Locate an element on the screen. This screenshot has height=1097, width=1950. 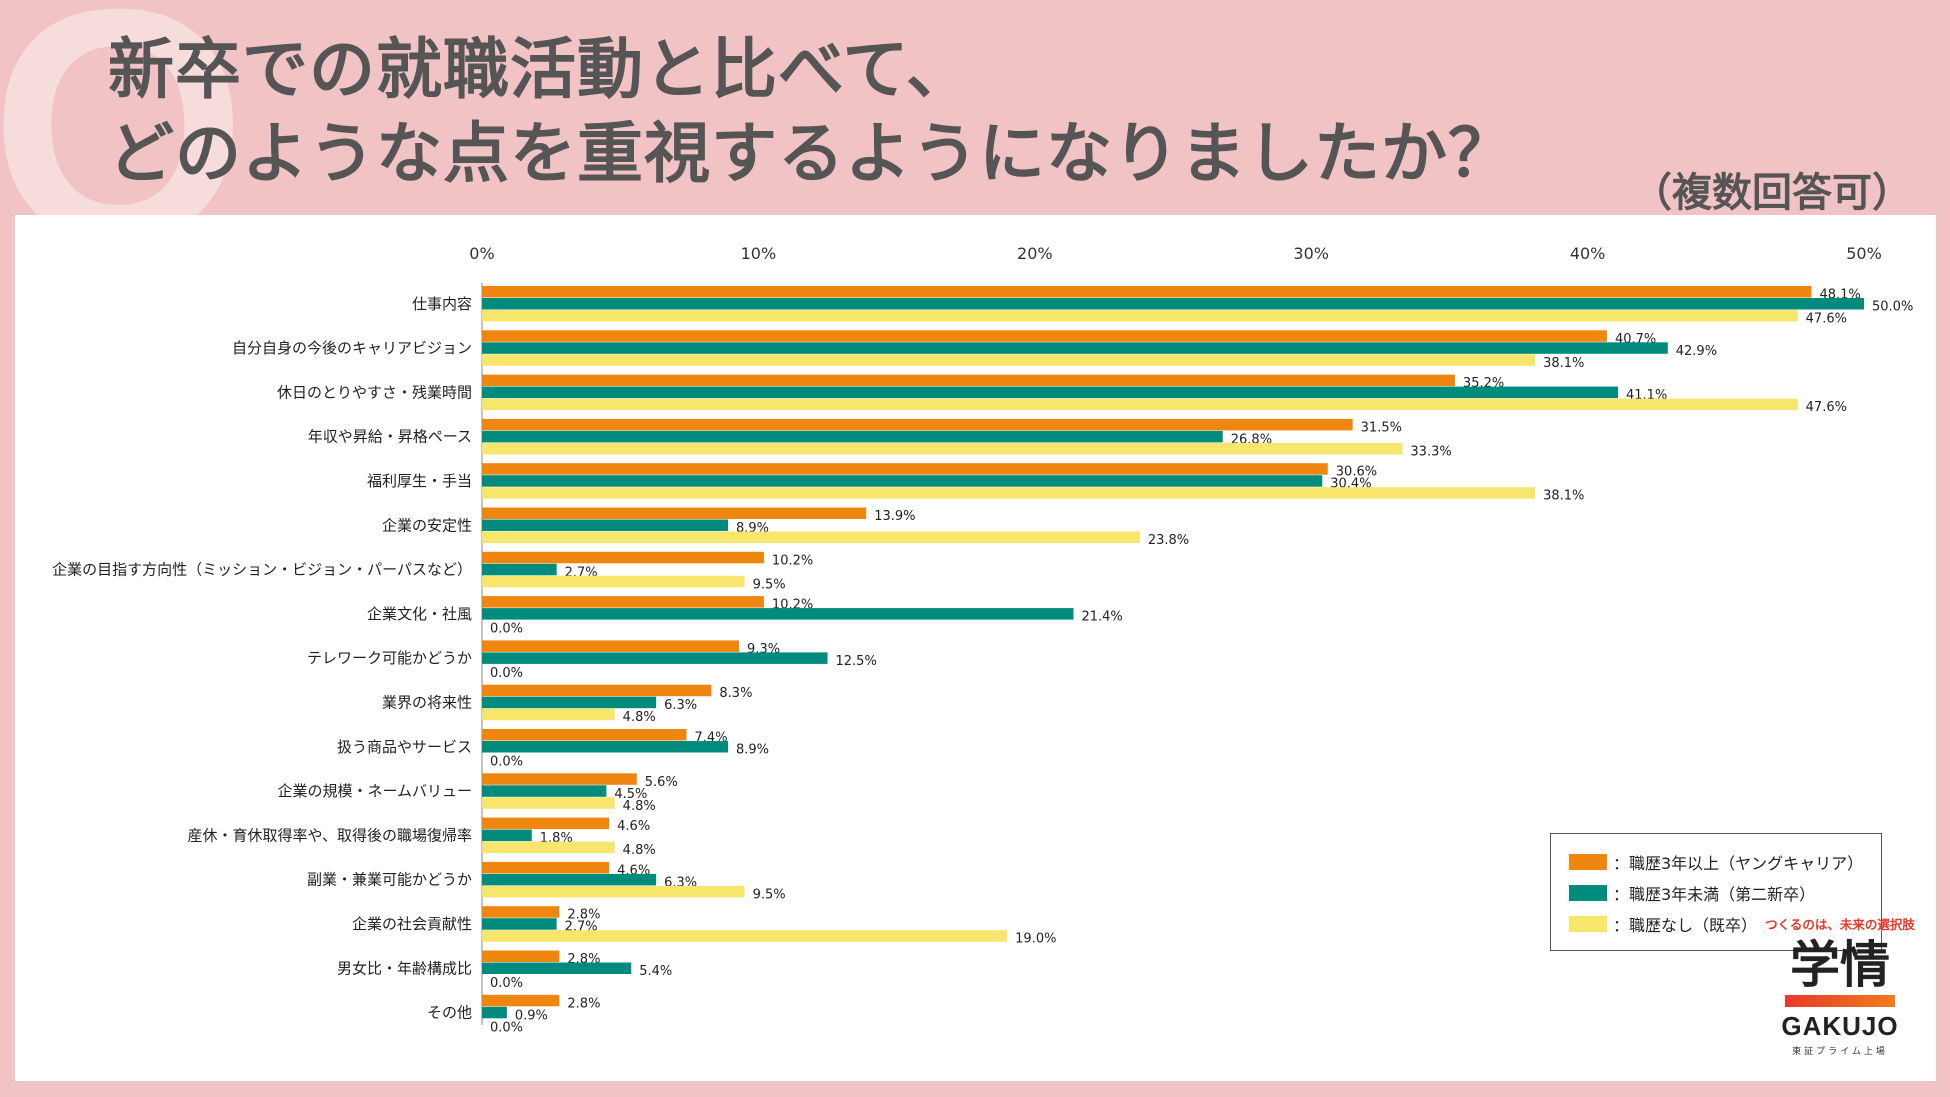
legend-swatch-orange is located at coordinates (1588, 862).